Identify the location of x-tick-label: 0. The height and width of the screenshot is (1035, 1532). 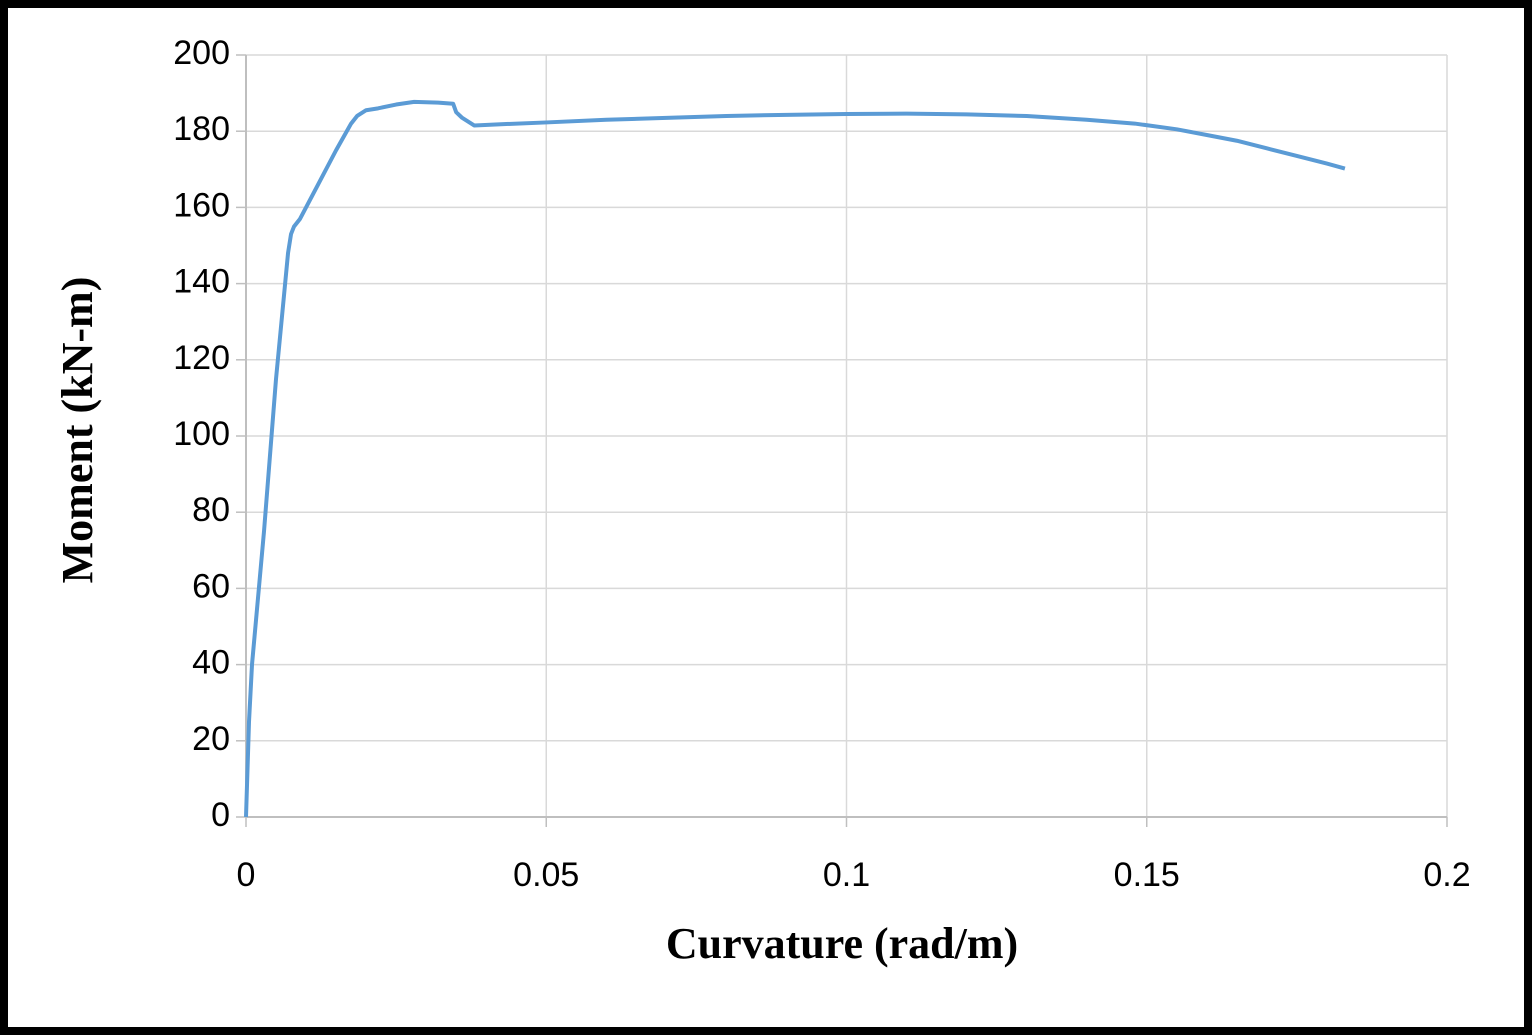
(246, 875).